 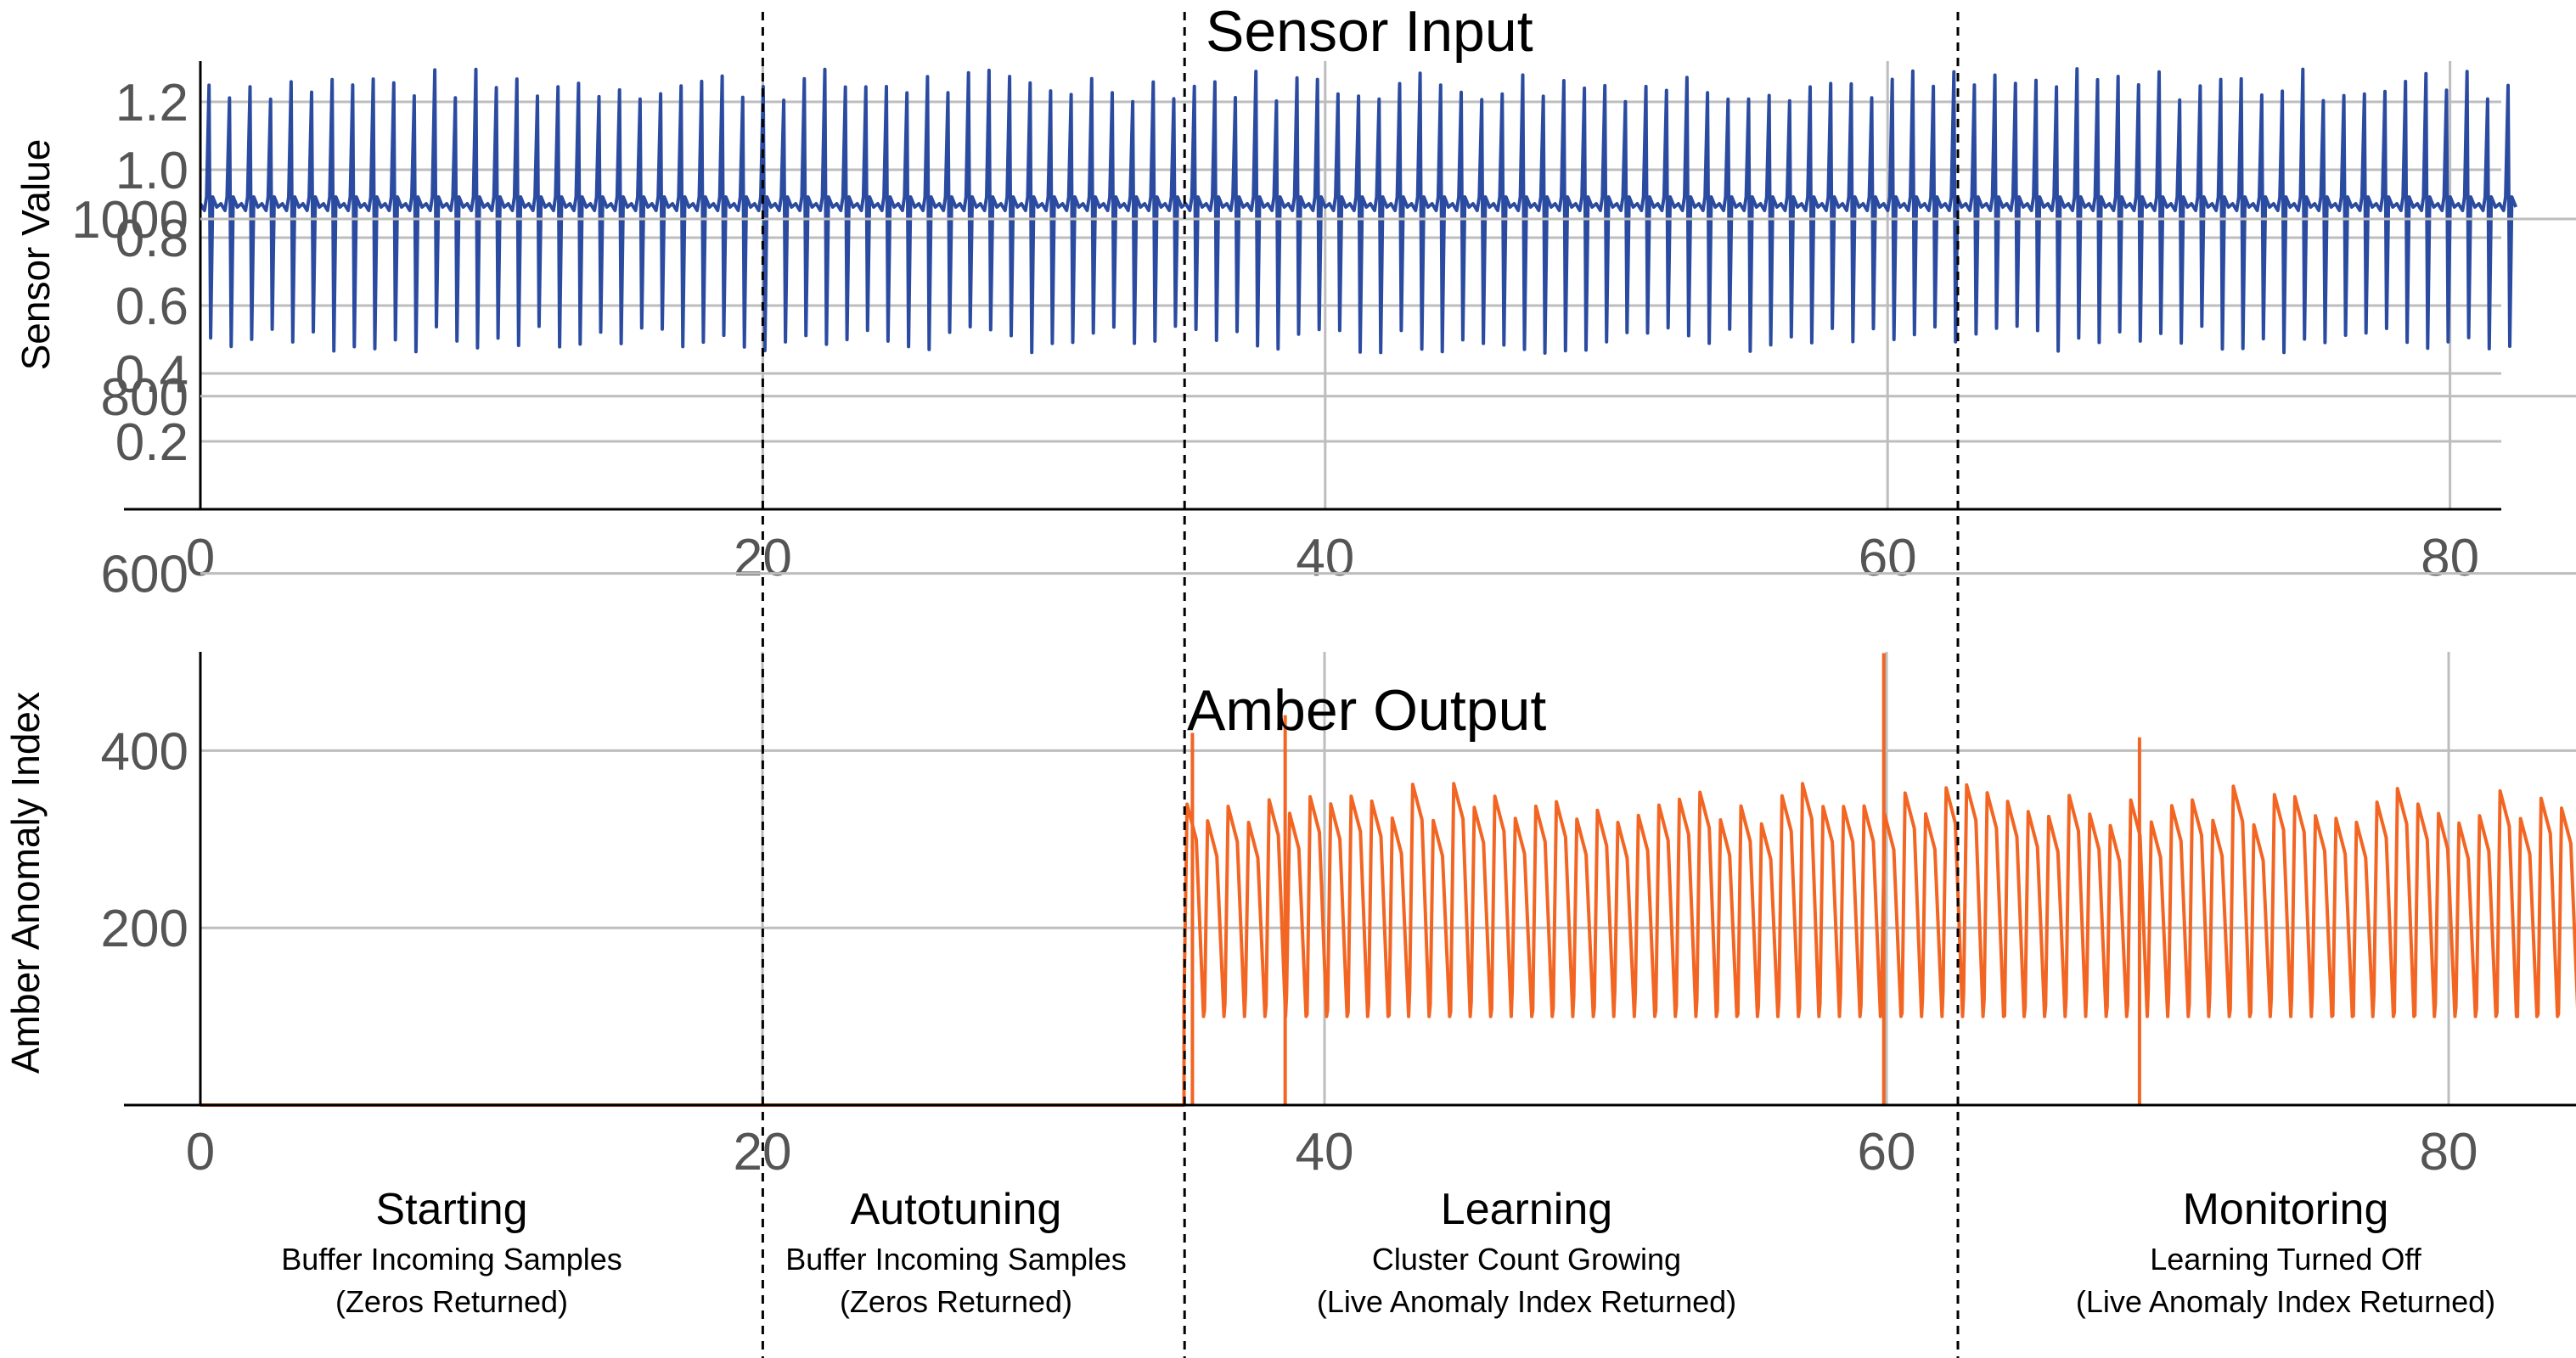 What do you see at coordinates (144, 751) in the screenshot?
I see `y-tick-label: 400` at bounding box center [144, 751].